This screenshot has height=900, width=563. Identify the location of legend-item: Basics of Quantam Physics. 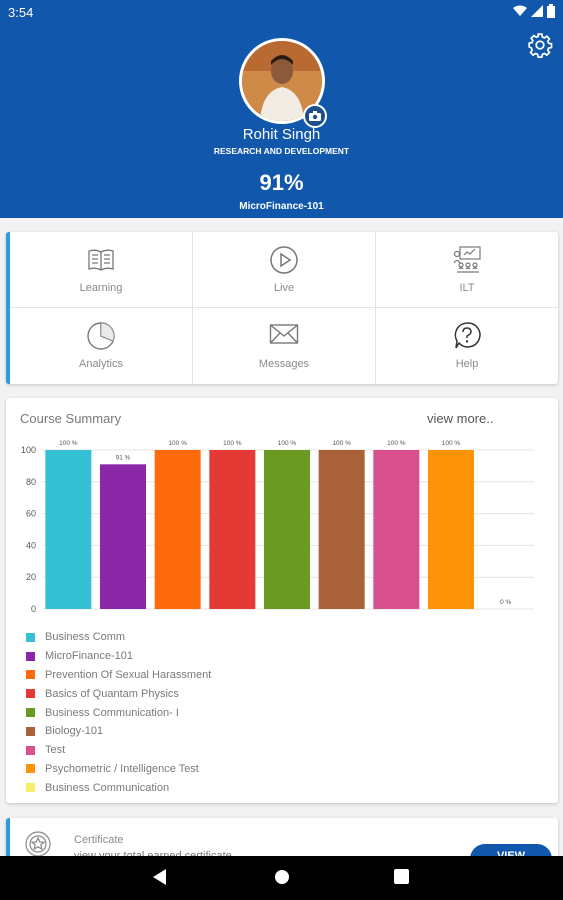
(118, 693).